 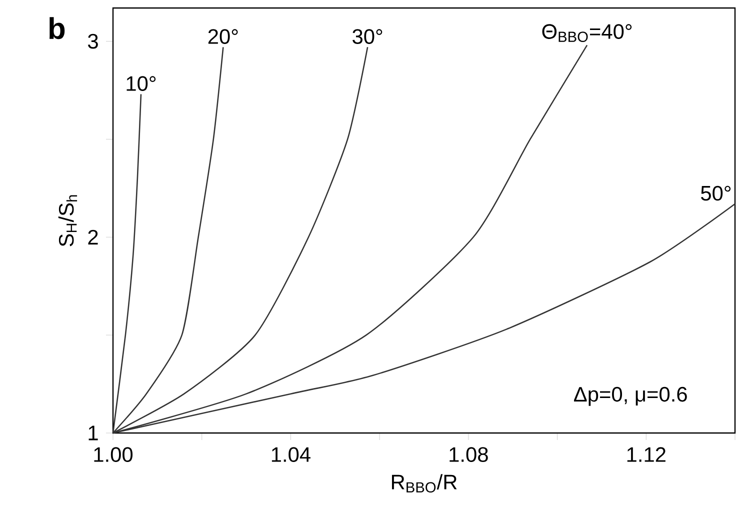 I want to click on series-label: 50°, so click(x=716, y=193).